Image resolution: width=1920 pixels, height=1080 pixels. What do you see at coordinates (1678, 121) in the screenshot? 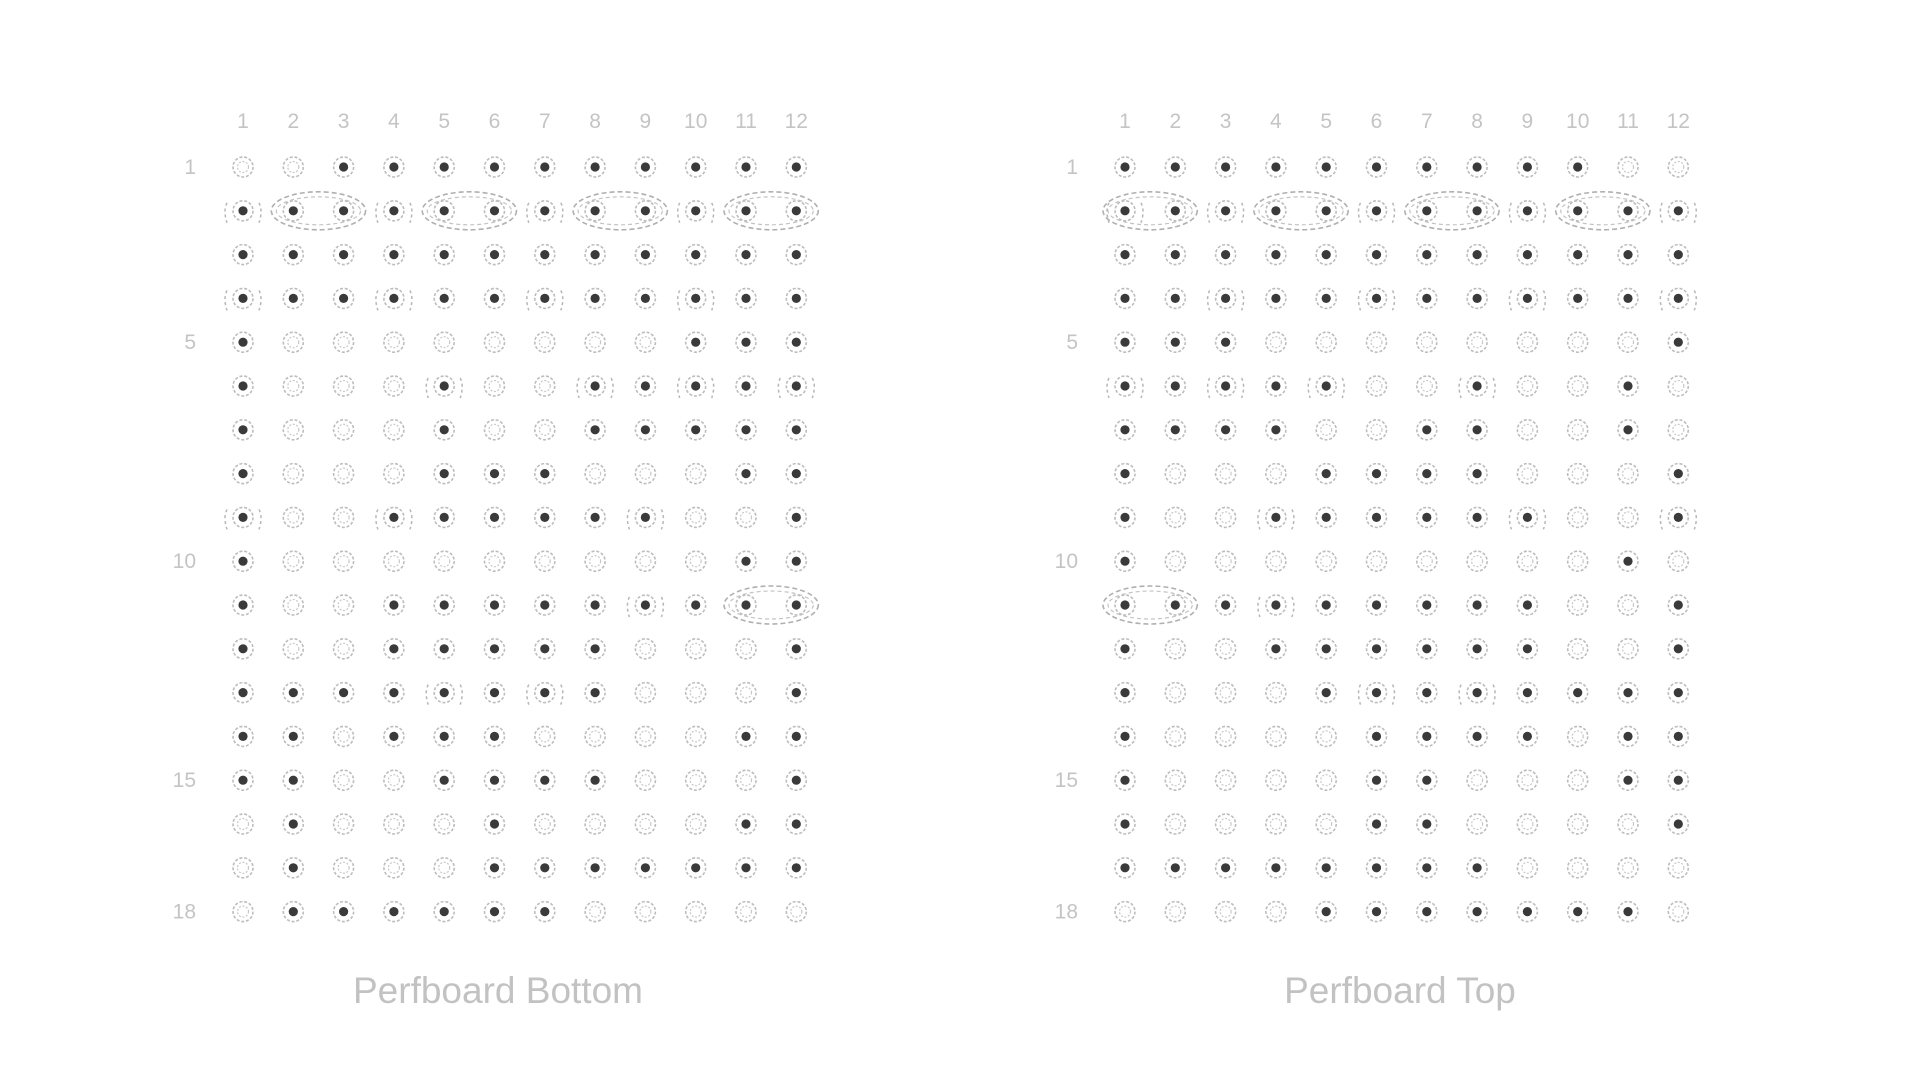
I see `column-label-12: 12` at bounding box center [1678, 121].